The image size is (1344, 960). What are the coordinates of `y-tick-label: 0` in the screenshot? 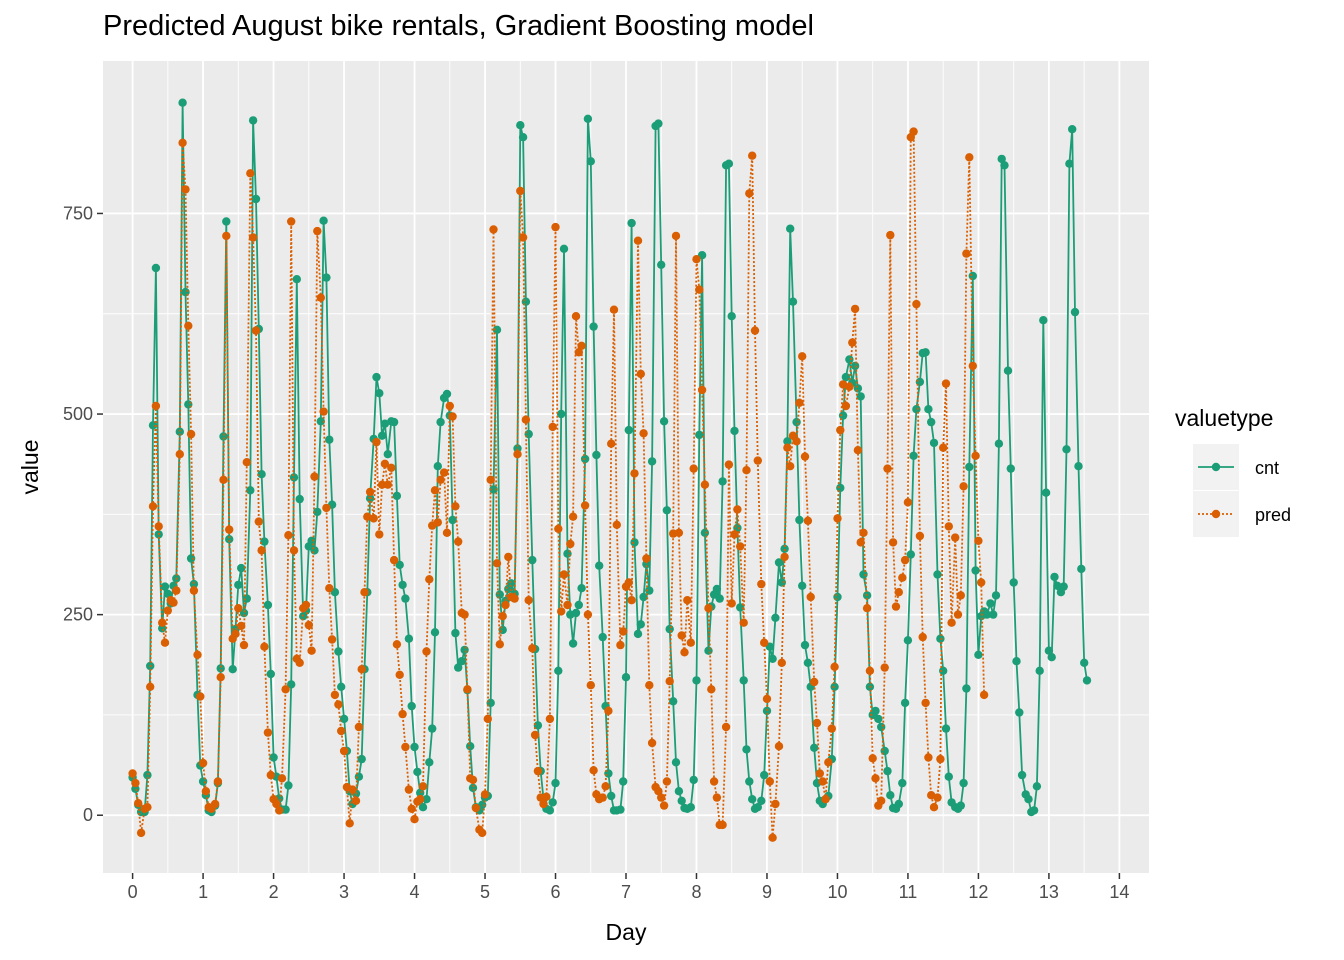 It's located at (88, 815).